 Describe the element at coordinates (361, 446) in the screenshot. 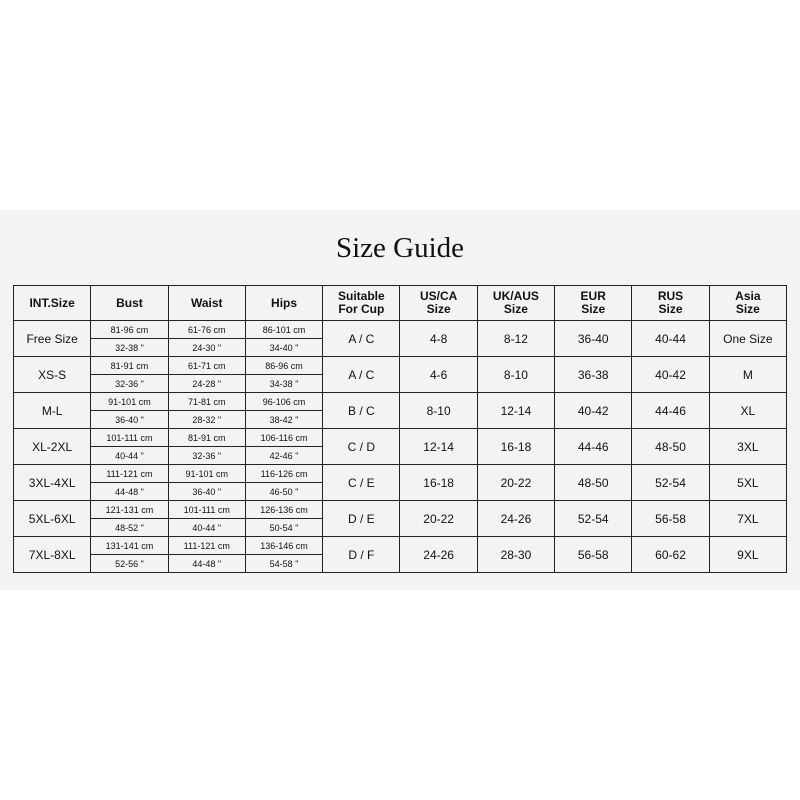

I see `cell-cup: C / D` at that location.